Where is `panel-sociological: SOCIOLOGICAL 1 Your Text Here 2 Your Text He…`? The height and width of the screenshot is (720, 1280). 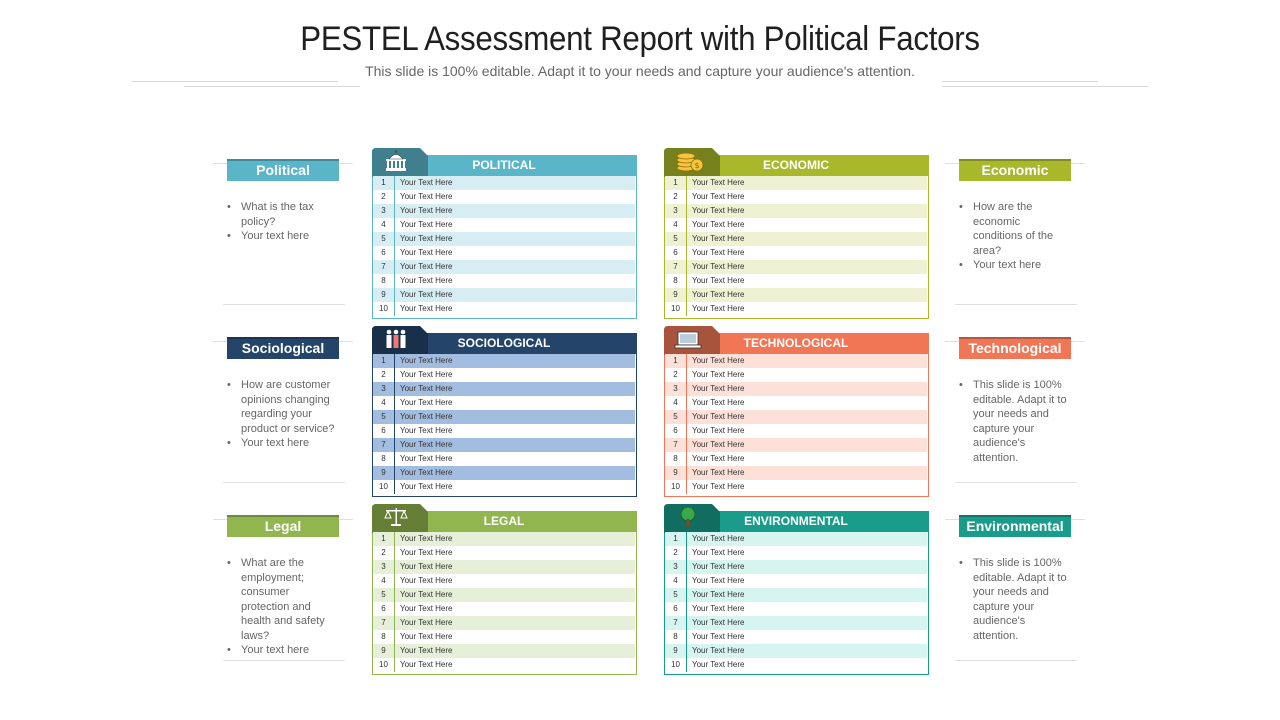
panel-sociological: SOCIOLOGICAL 1 Your Text Here 2 Your Text He… is located at coordinates (504, 411).